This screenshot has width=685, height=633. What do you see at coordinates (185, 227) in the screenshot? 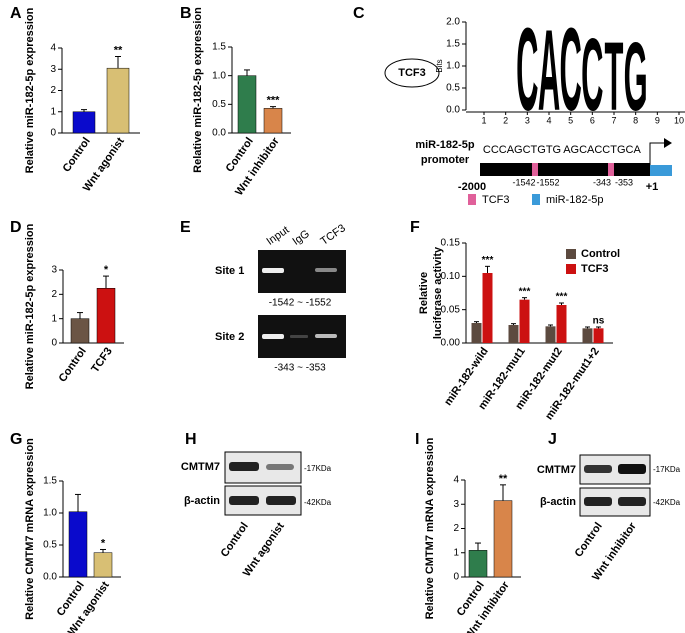
I see `panel-label: E` at bounding box center [185, 227].